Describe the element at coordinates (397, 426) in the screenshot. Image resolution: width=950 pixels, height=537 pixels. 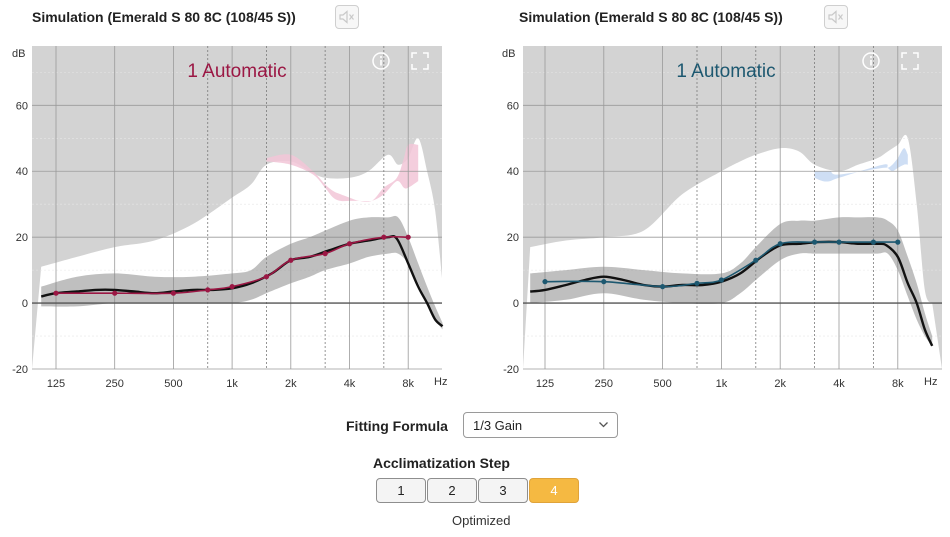
I see `fitting-formula-label: Fitting Formula` at that location.